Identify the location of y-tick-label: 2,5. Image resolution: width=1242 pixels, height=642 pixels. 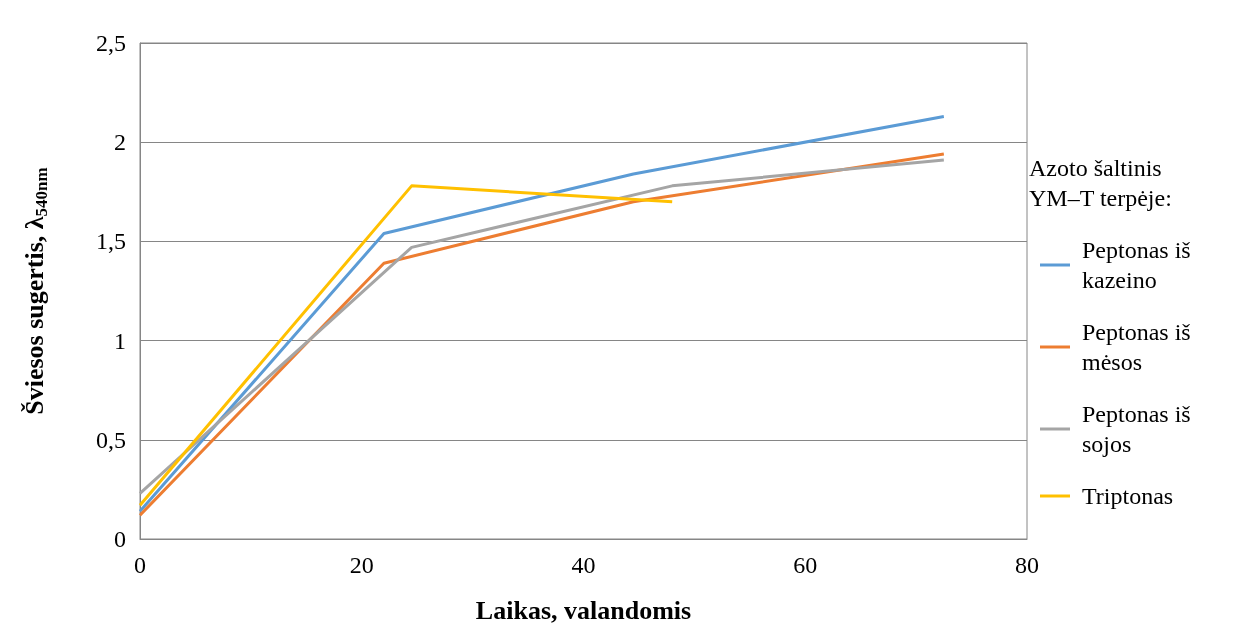
(111, 43).